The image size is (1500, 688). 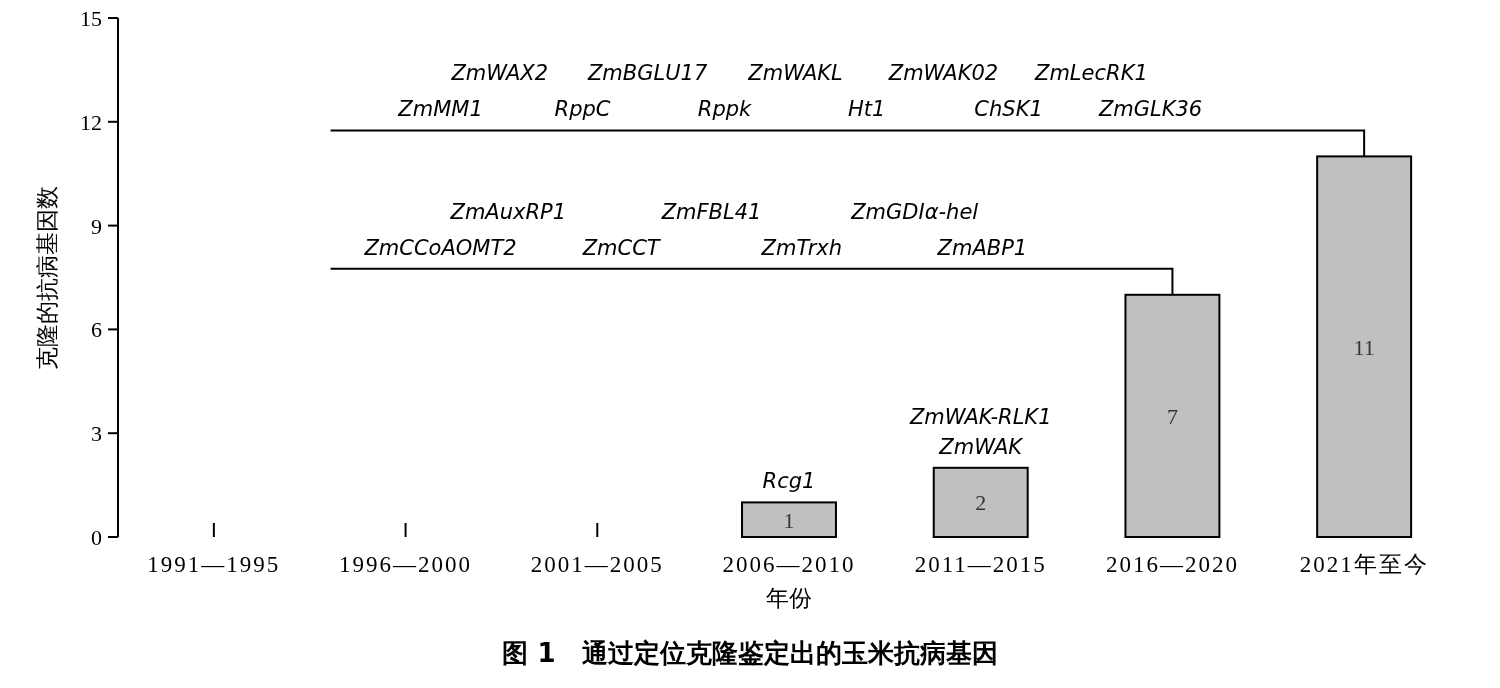 What do you see at coordinates (96, 434) in the screenshot?
I see `y-tick-label: 3` at bounding box center [96, 434].